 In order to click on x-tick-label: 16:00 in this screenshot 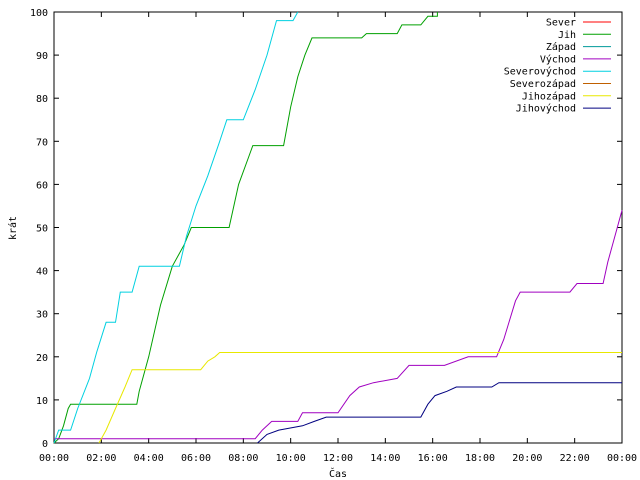, I will do `click(433, 458)`.